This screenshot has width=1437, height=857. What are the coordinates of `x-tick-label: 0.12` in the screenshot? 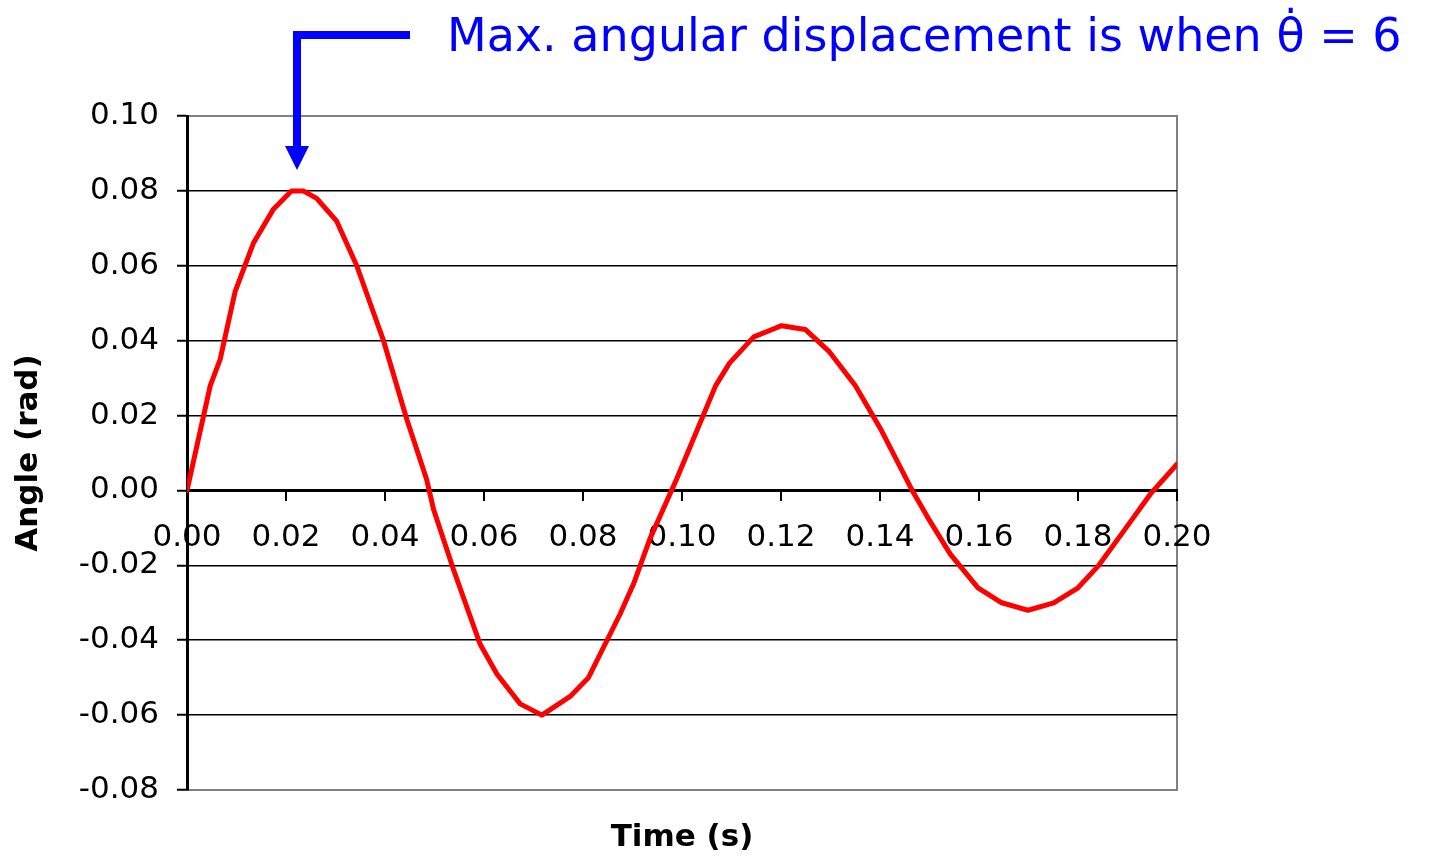 It's located at (781, 535).